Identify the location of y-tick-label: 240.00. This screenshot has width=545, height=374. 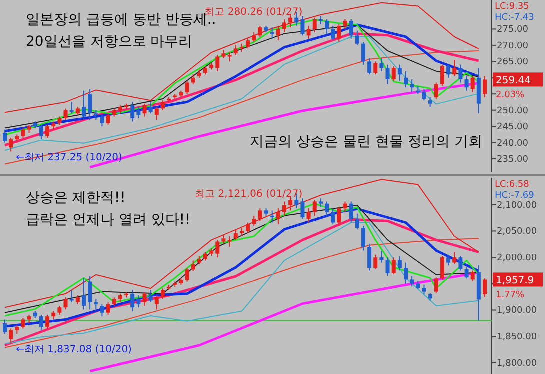
(513, 143).